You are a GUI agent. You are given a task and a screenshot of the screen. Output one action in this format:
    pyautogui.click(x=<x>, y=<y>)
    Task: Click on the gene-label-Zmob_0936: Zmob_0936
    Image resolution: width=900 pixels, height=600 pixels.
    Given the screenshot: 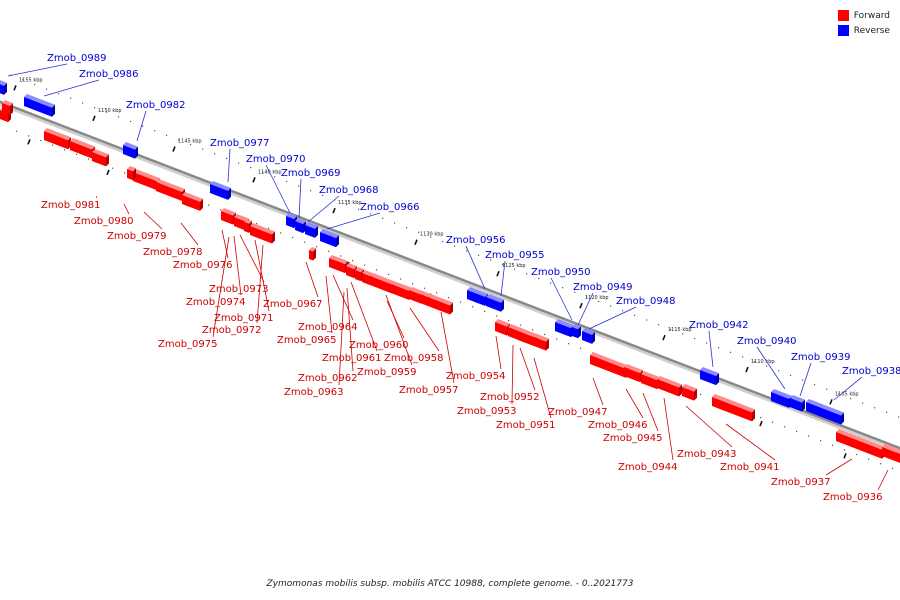 What is the action you would take?
    pyautogui.click(x=853, y=497)
    